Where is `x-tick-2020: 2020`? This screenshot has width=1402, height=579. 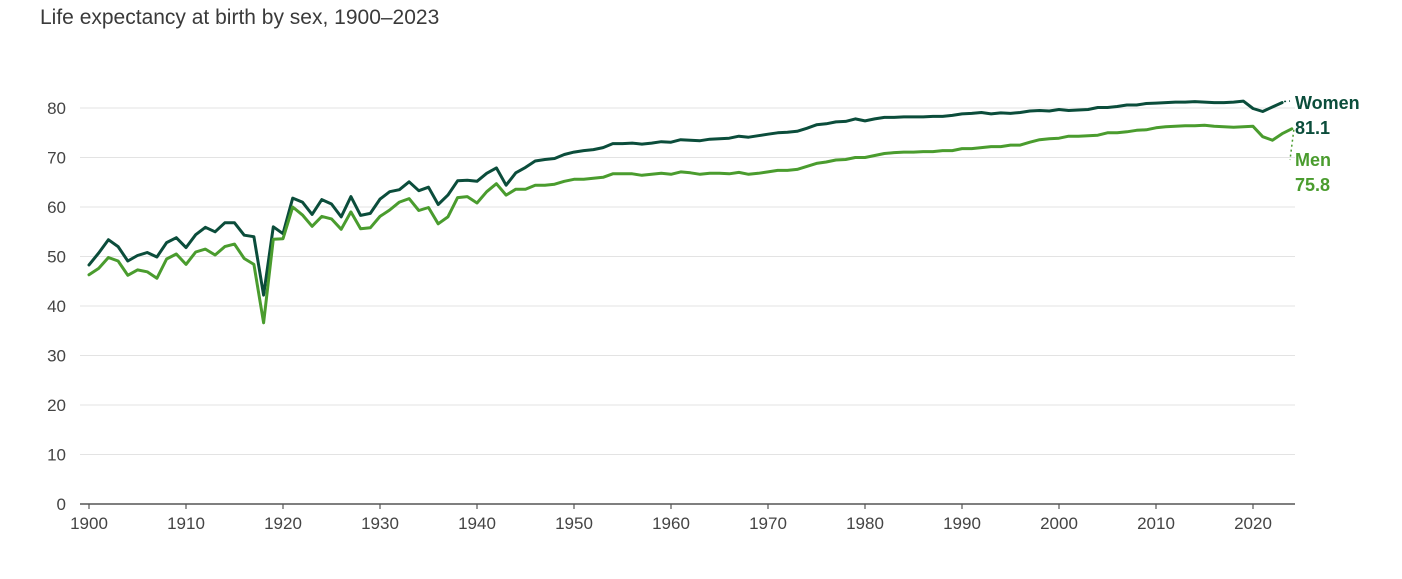
x-tick-2020: 2020 is located at coordinates (1253, 523).